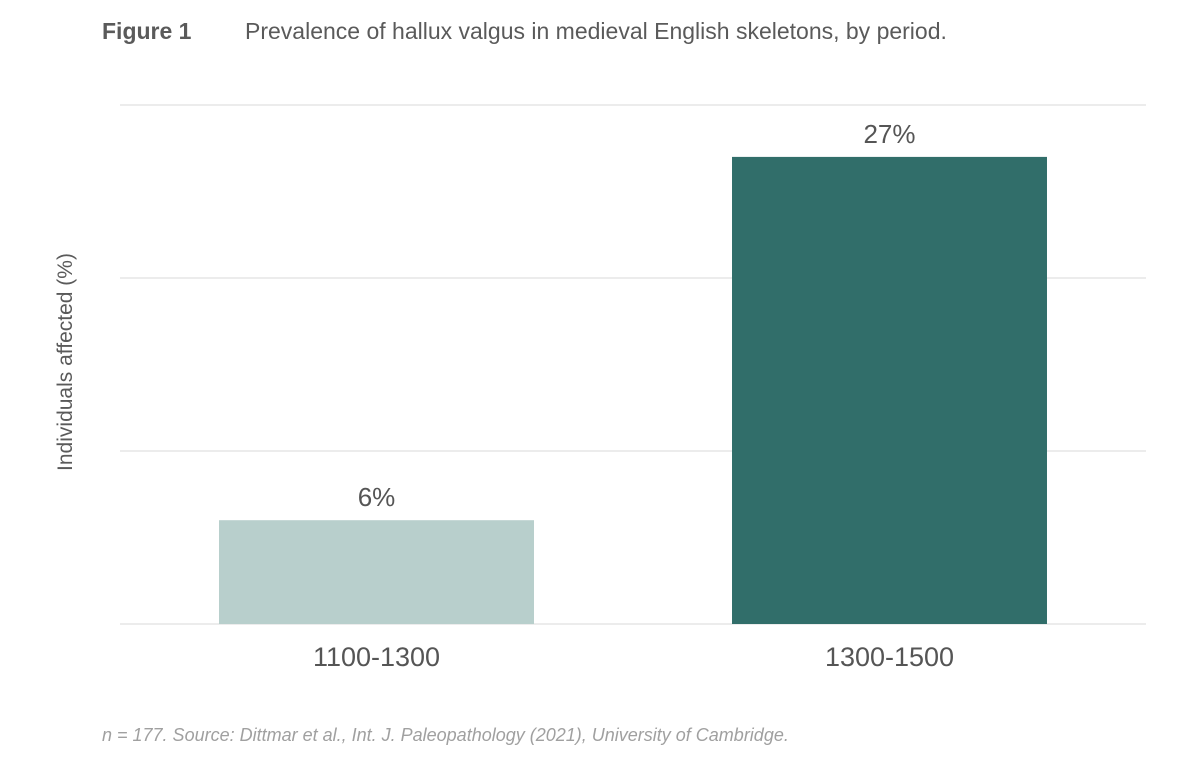 Image resolution: width=1200 pixels, height=773 pixels. What do you see at coordinates (147, 31) in the screenshot?
I see `figure-label: Figure 1` at bounding box center [147, 31].